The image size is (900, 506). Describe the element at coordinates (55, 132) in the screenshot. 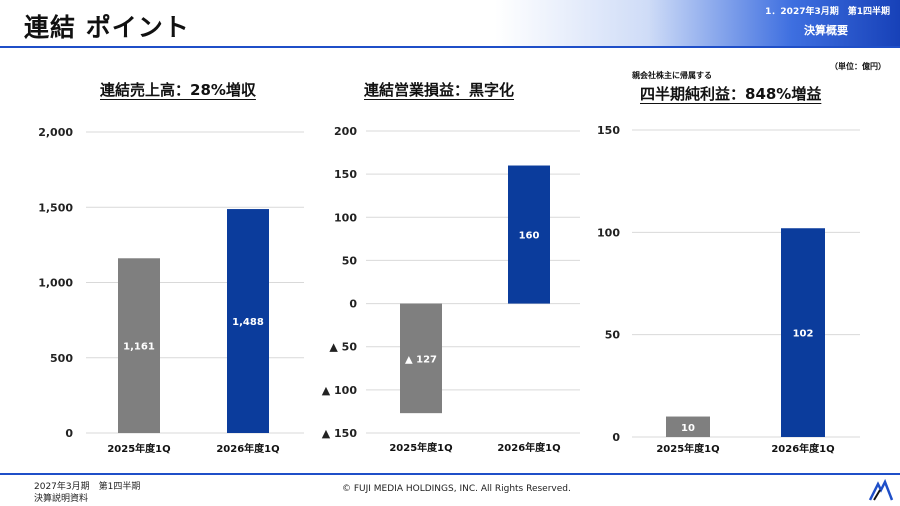

I see `sales-y-tick-label: 2,000` at that location.